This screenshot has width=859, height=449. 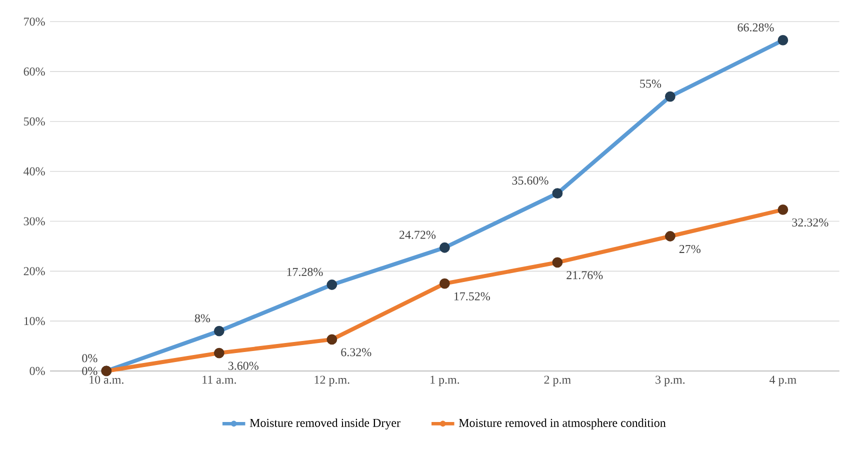 What do you see at coordinates (356, 352) in the screenshot?
I see `data-label: 6.32%` at bounding box center [356, 352].